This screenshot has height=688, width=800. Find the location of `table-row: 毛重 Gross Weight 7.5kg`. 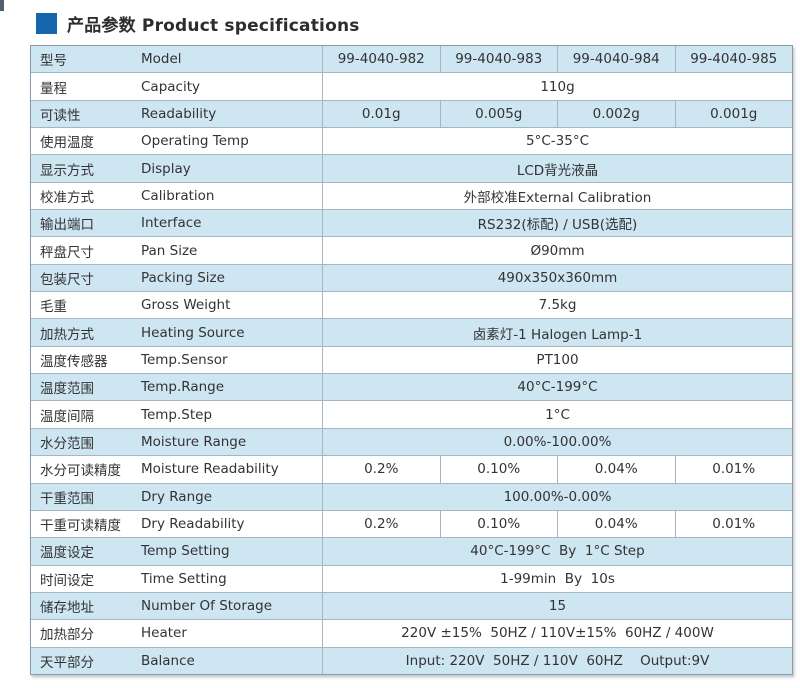

table-row: 毛重 Gross Weight 7.5kg is located at coordinates (411, 305).